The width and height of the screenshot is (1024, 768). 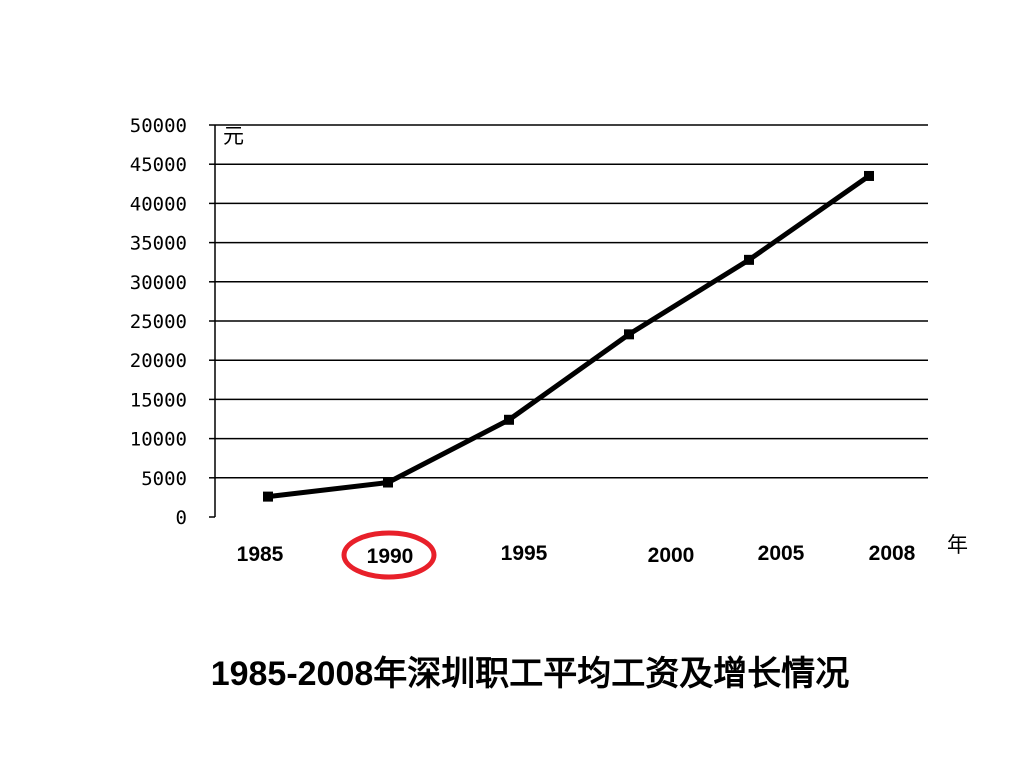 I want to click on y-tick-label: 0, so click(x=181, y=518).